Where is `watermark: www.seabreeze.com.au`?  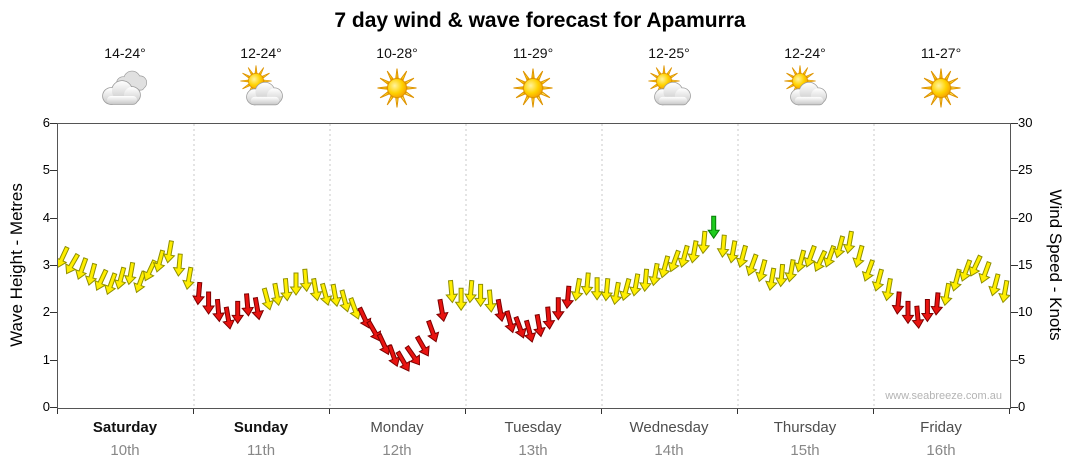 watermark: www.seabreeze.com.au is located at coordinates (943, 396).